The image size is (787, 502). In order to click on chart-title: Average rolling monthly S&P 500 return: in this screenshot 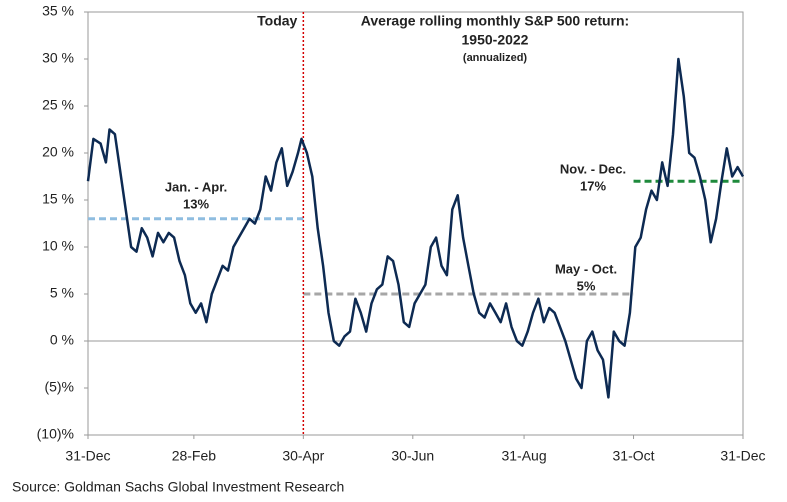, I will do `click(495, 21)`.